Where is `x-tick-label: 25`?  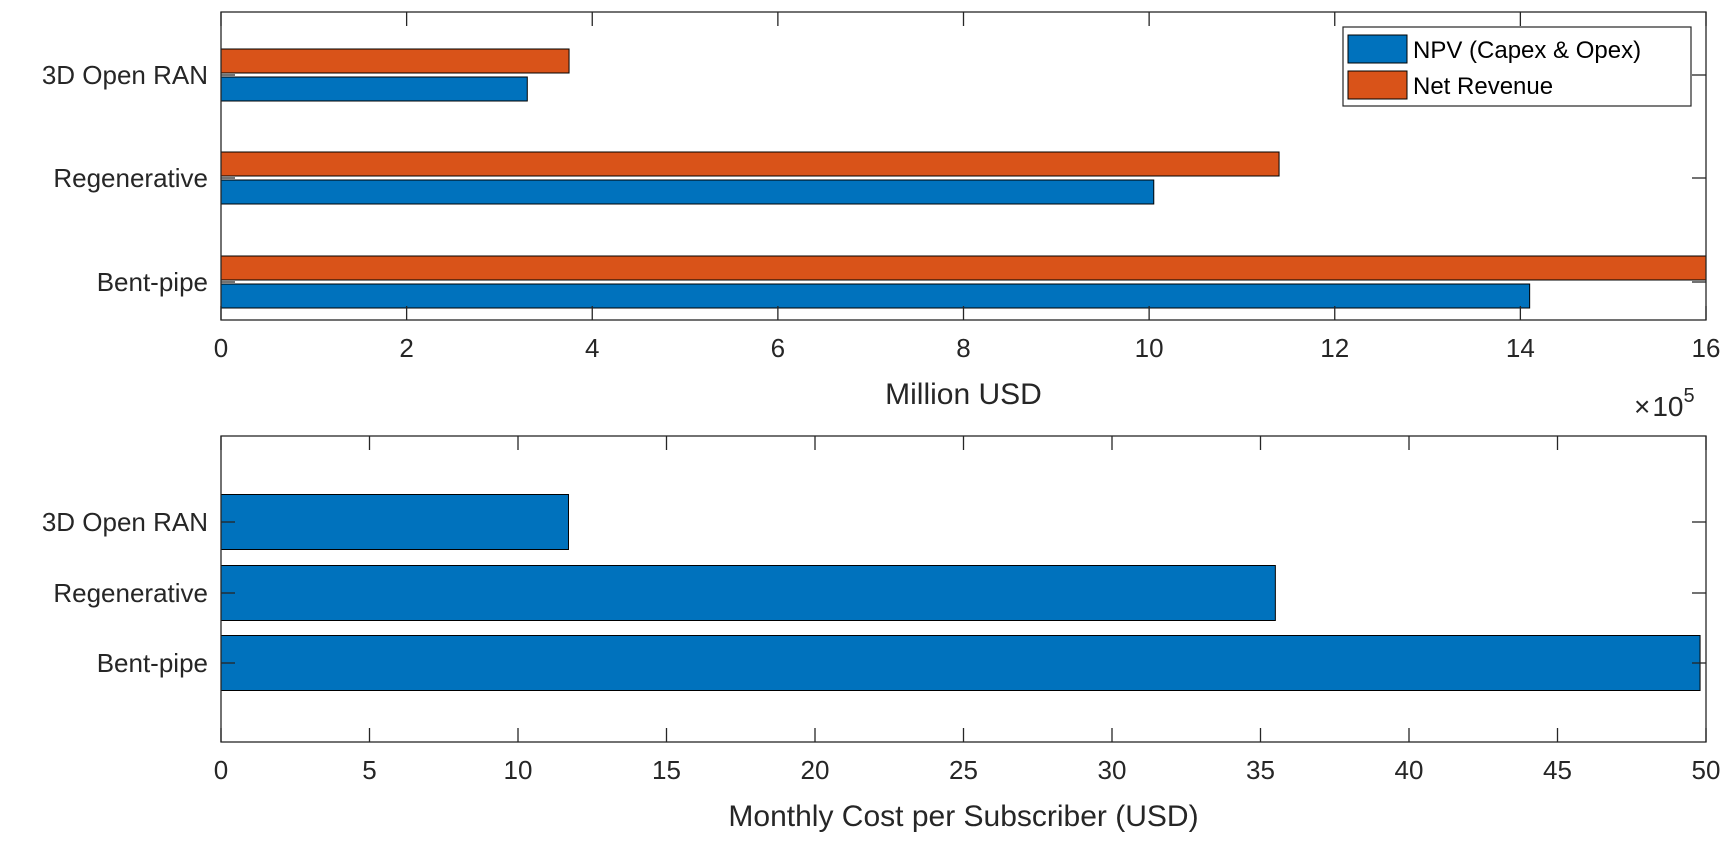 x-tick-label: 25 is located at coordinates (963, 770).